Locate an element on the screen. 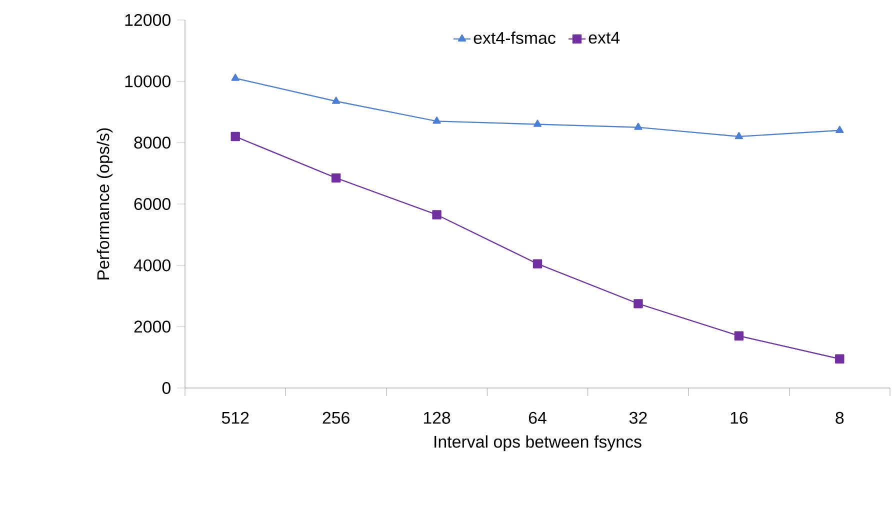 The height and width of the screenshot is (505, 894). y-tick-label: 2000 is located at coordinates (152, 326).